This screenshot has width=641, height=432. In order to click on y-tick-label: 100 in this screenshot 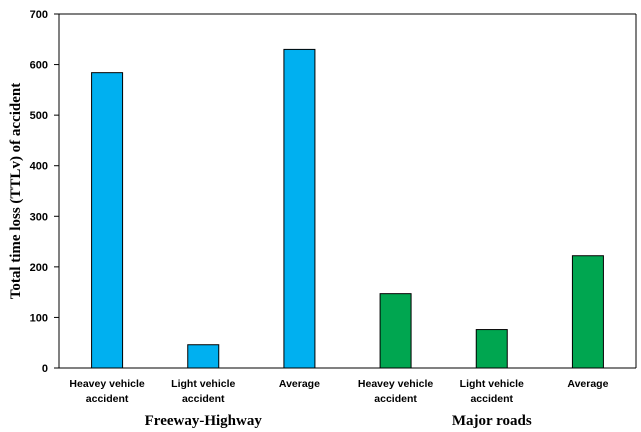, I will do `click(39, 318)`.